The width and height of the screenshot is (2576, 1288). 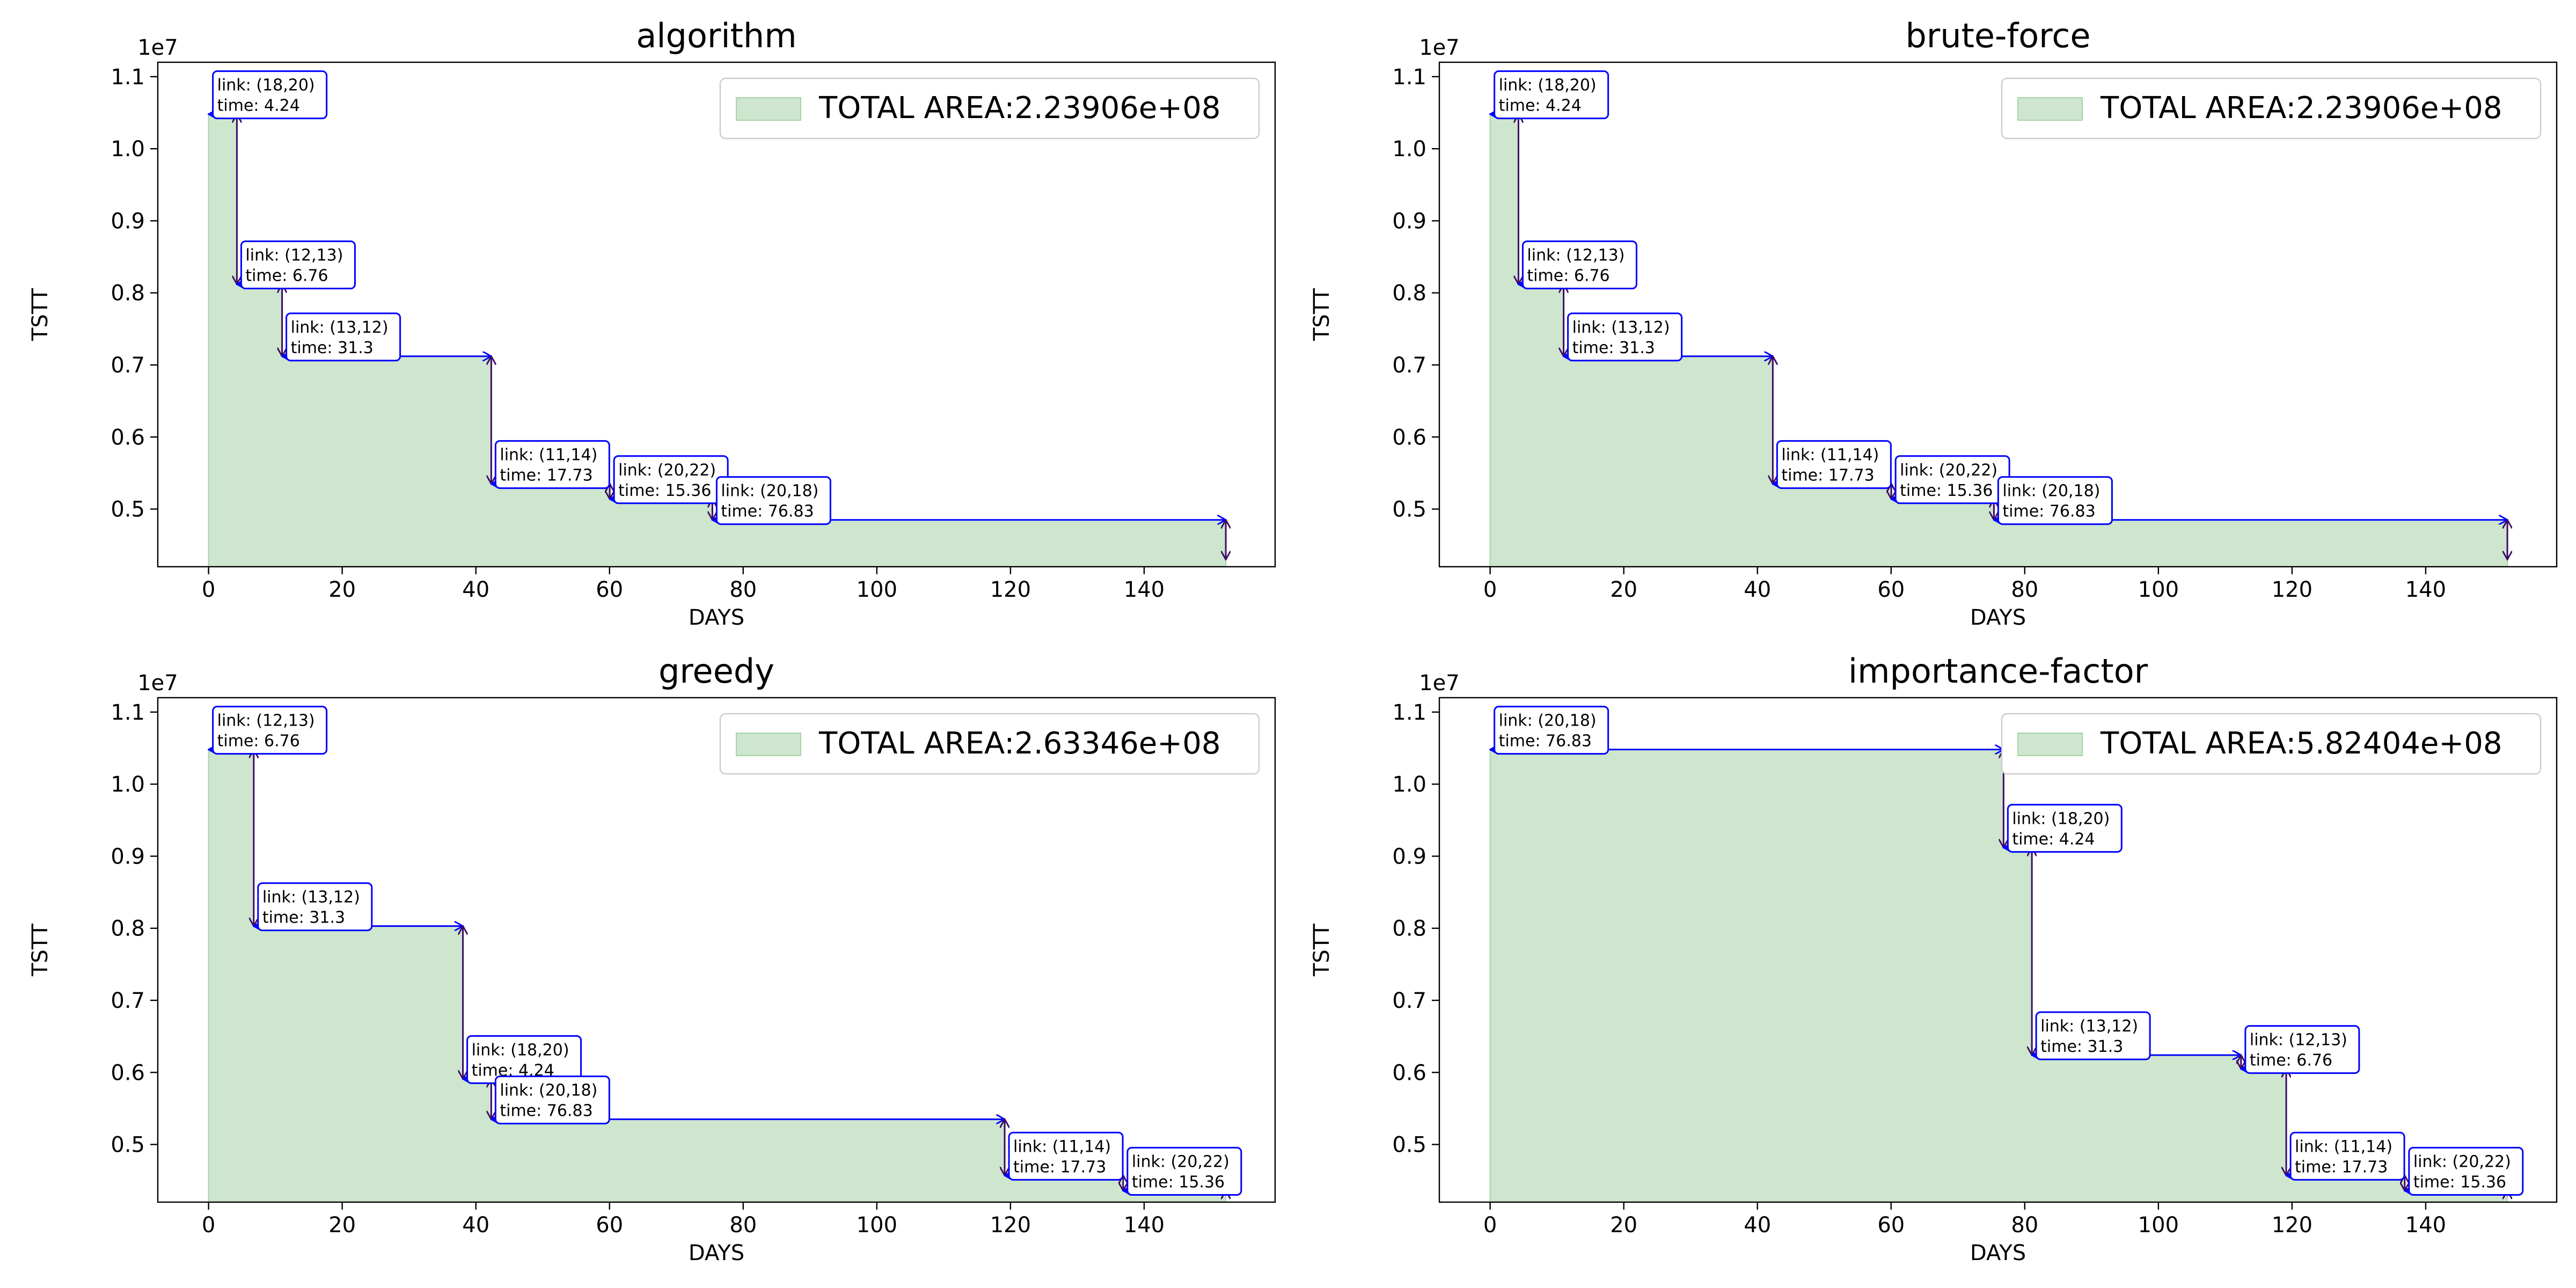 I want to click on chart-title: greedy, so click(x=716, y=671).